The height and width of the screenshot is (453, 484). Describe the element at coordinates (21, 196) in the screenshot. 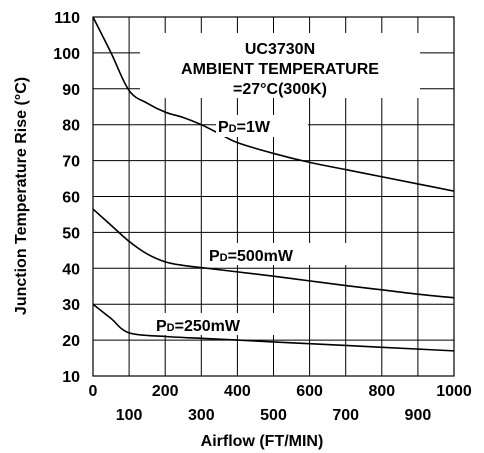

I see `y-axis-label: Junction Temperature Rise (°C)` at that location.